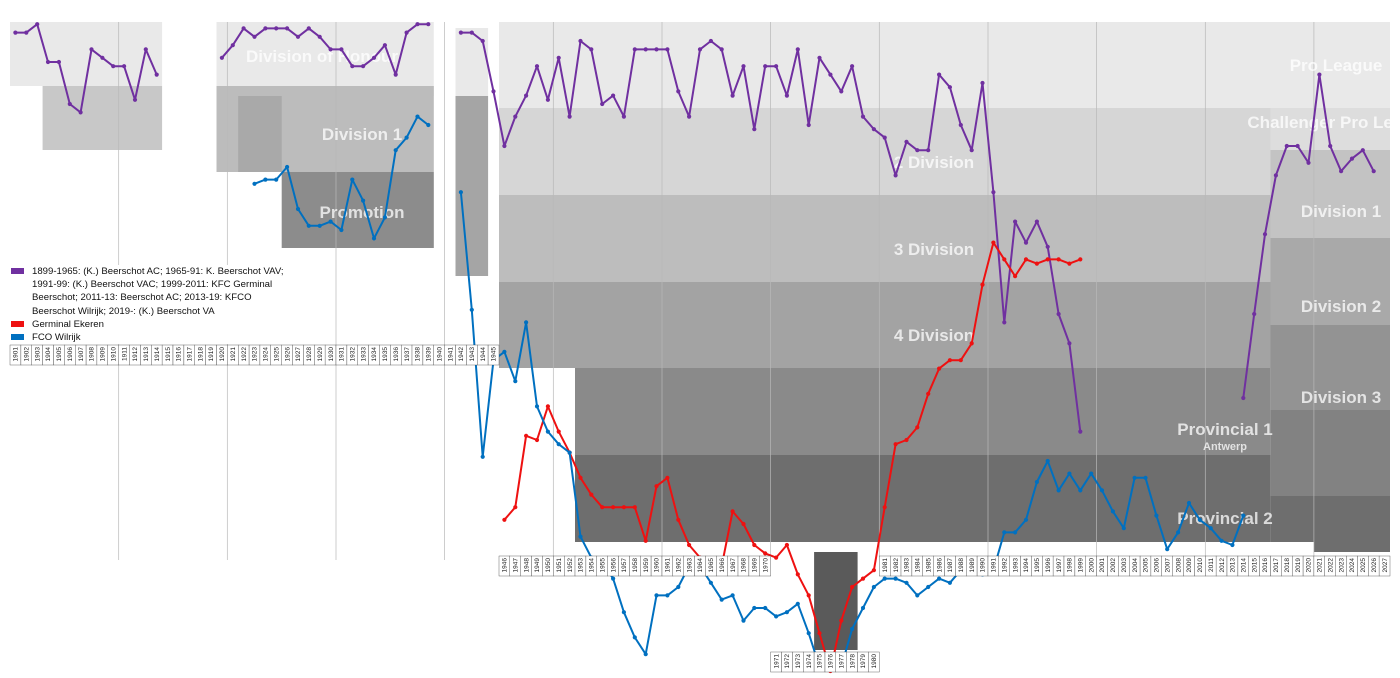  I want to click on year-tick-label: 1909, so click(103, 354).